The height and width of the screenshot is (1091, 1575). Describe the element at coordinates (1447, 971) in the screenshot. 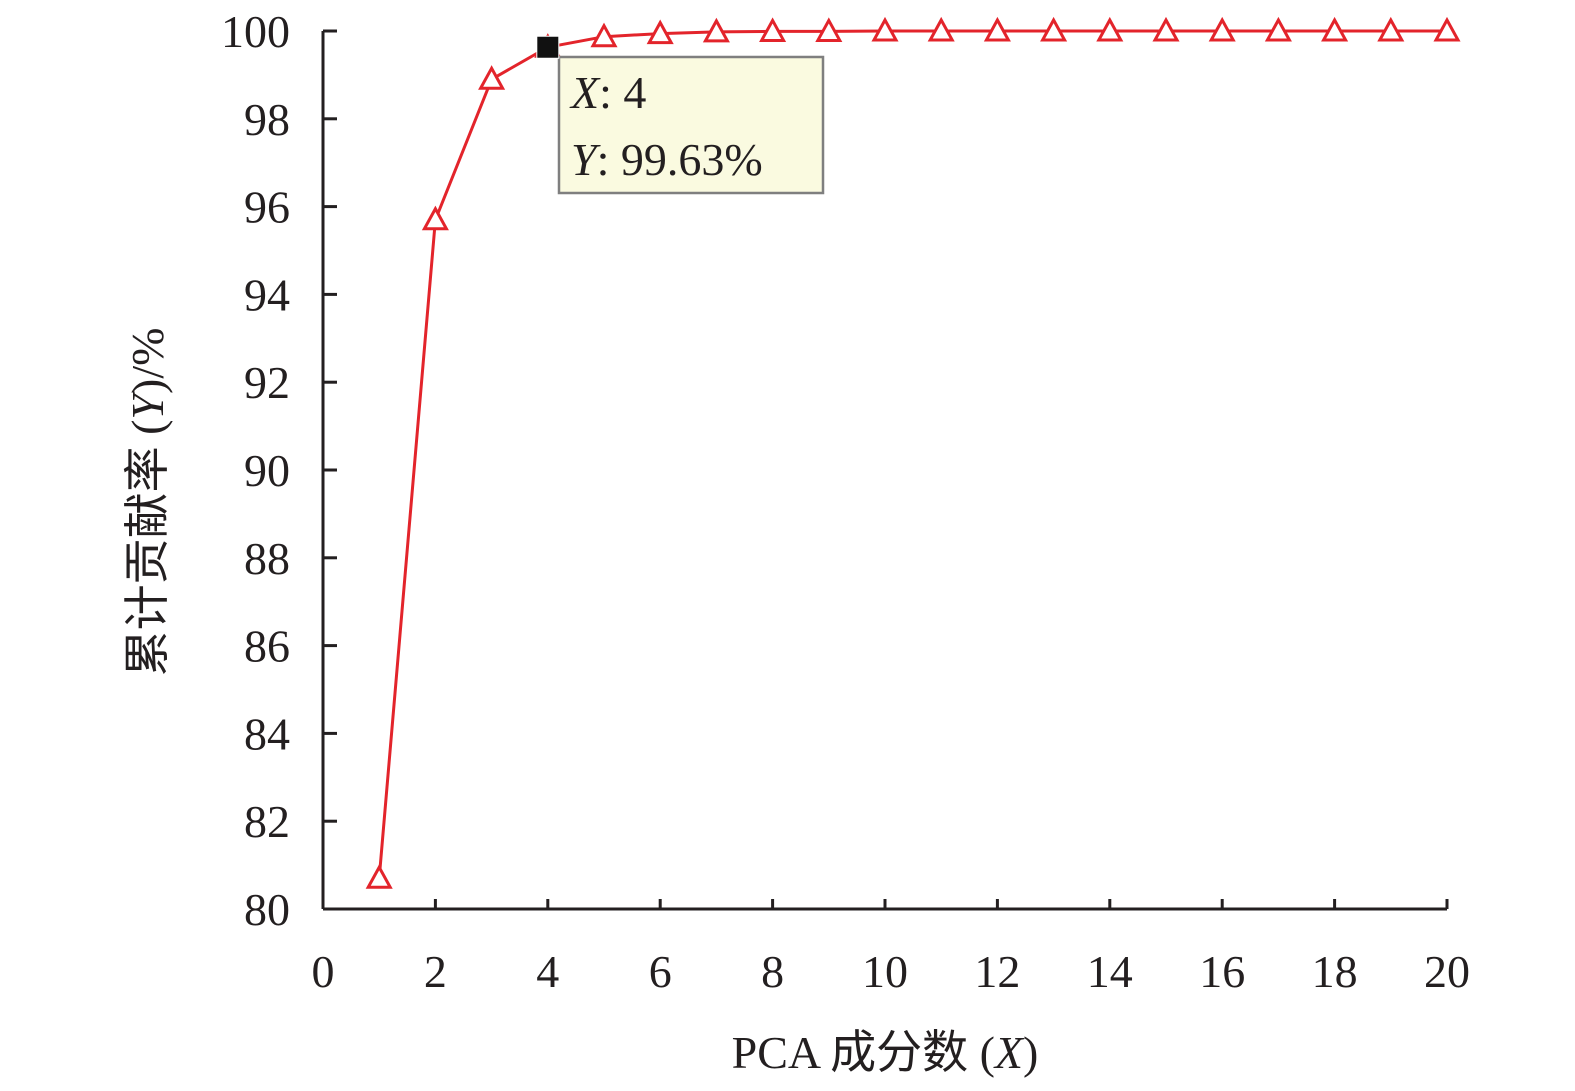

I see `x-tick-label: 20` at that location.